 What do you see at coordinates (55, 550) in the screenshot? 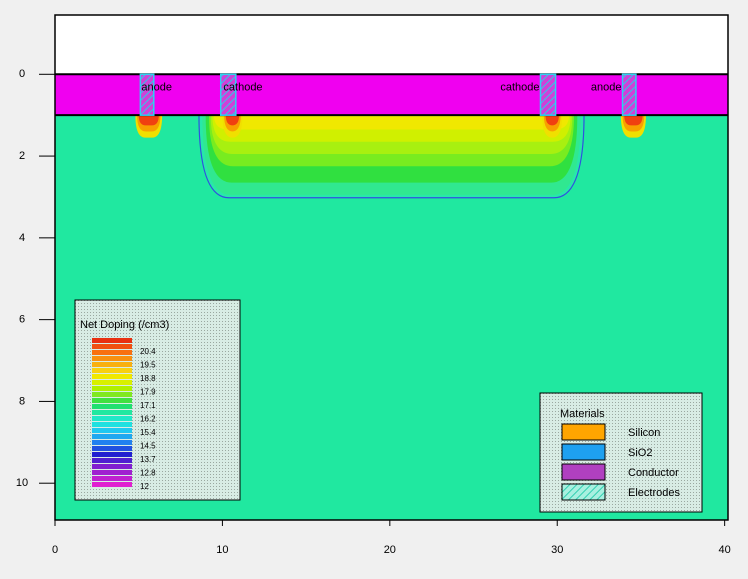
I see `x-tick-label: 0` at bounding box center [55, 550].